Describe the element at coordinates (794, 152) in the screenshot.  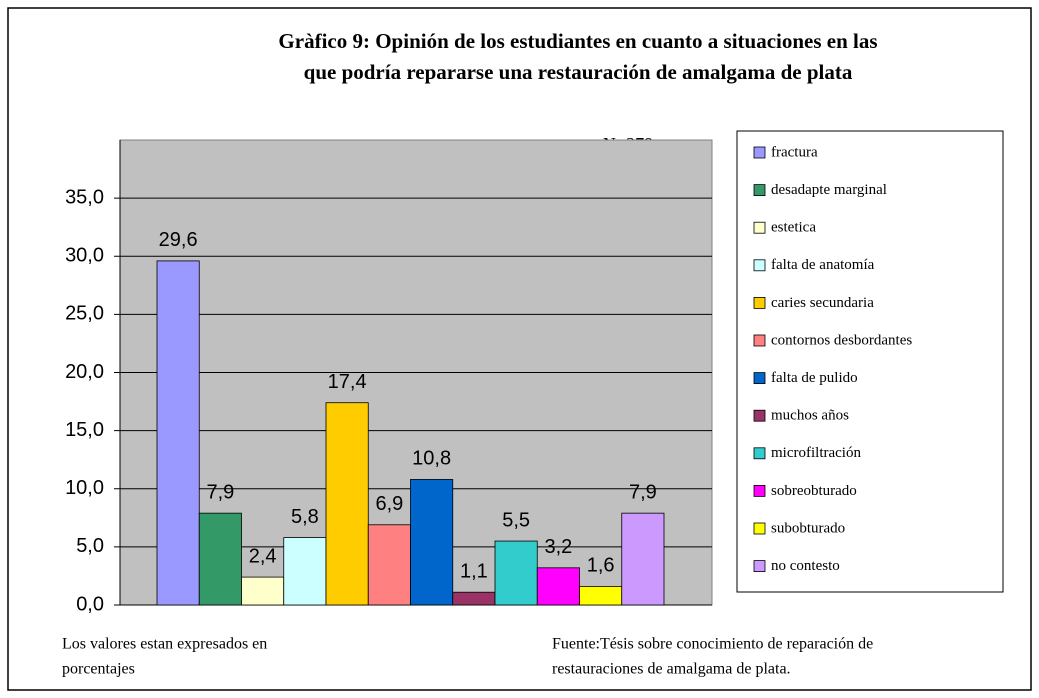
I see `legend-label: fractura` at that location.